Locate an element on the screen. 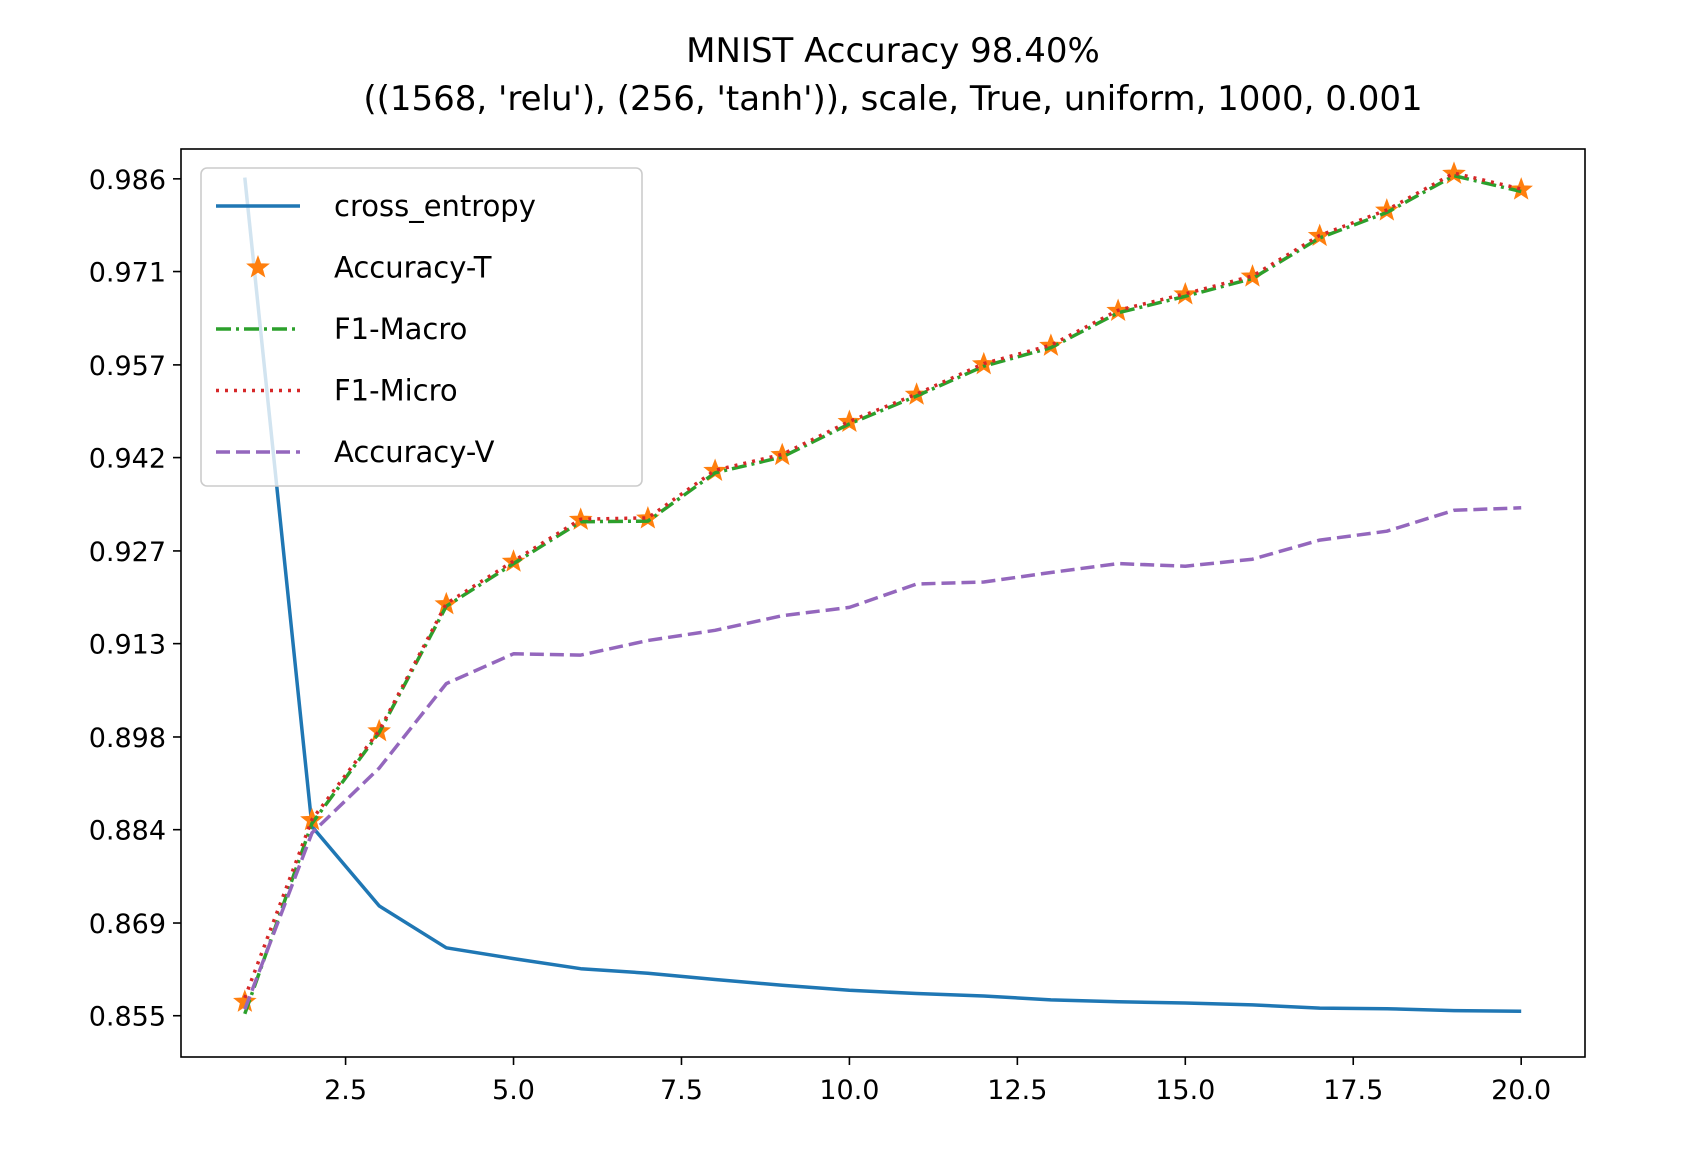 The width and height of the screenshot is (1688, 1153). x-tick-label: 10.0 is located at coordinates (849, 1090).